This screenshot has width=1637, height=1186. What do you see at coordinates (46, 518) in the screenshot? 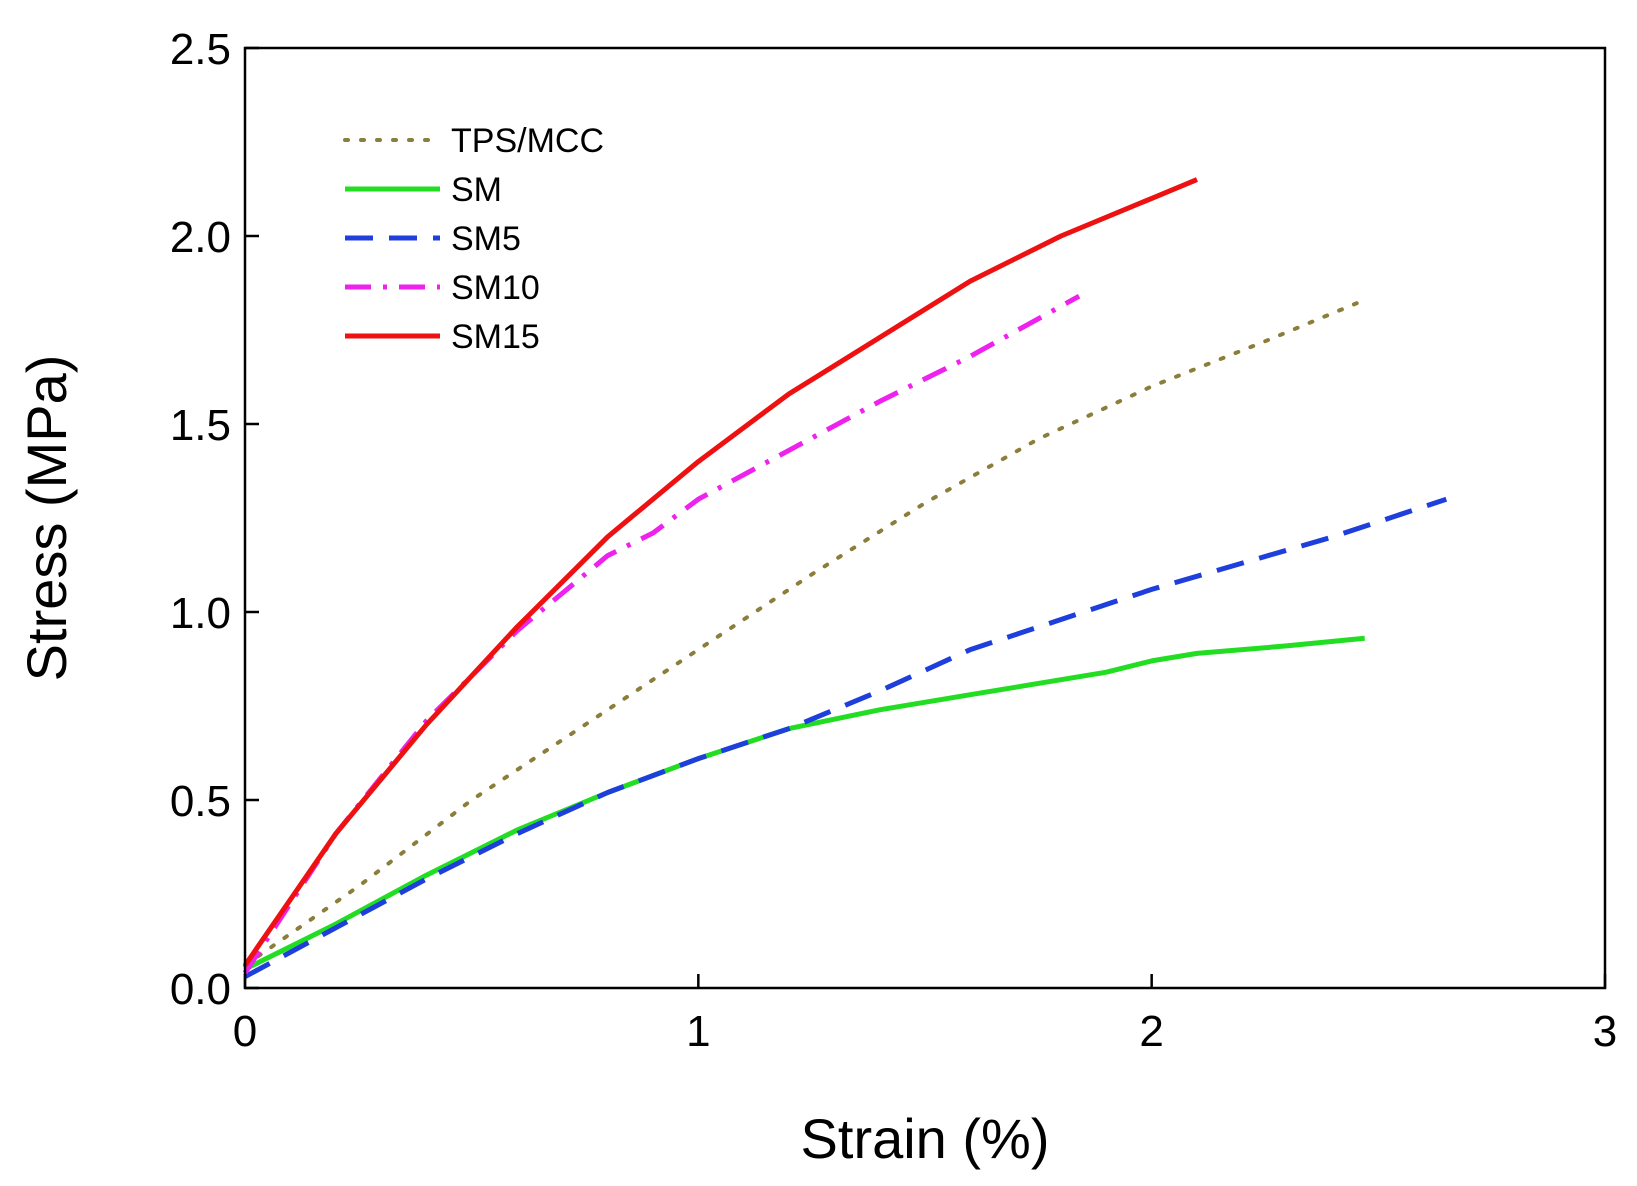
I see `y-axis-title: Stress (MPa)` at bounding box center [46, 518].